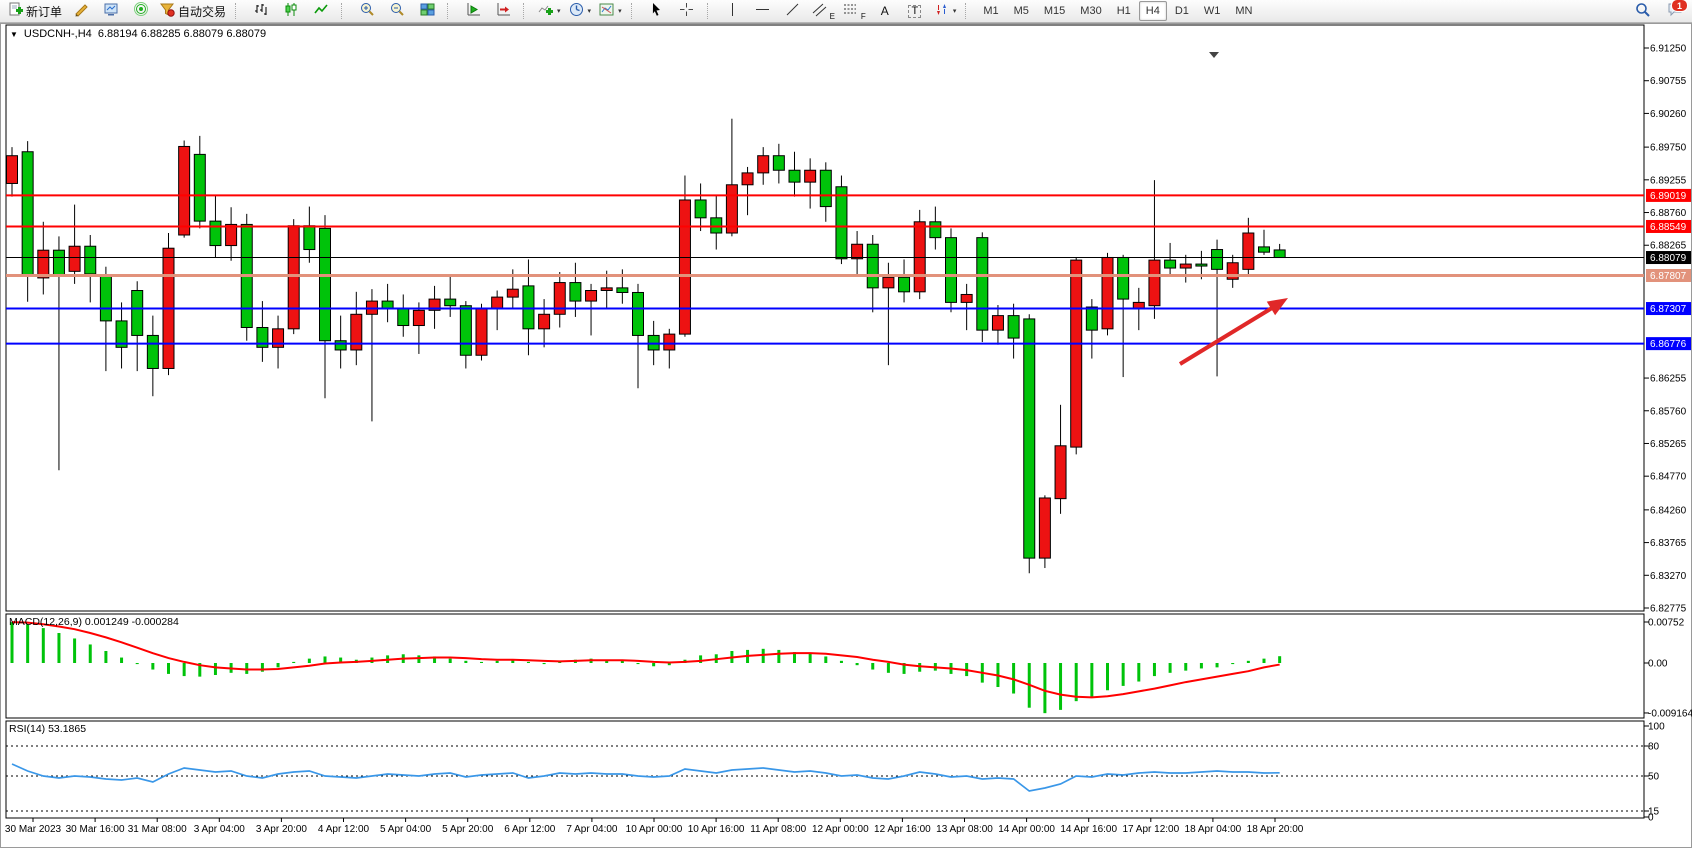  I want to click on text-label-button: T, so click(915, 11).